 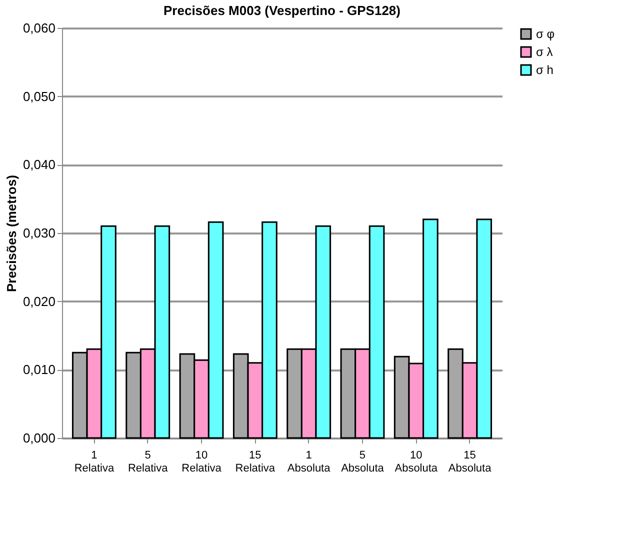 I want to click on x-tick-label: 15 Relativa, so click(x=255, y=462).